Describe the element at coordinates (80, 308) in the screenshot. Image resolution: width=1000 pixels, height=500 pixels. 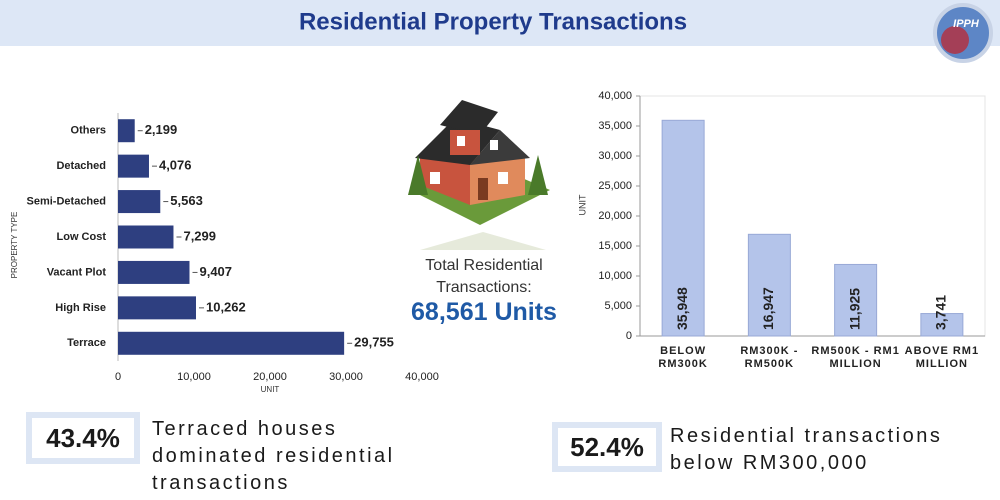
I see `y-tick-label: High Rise` at that location.